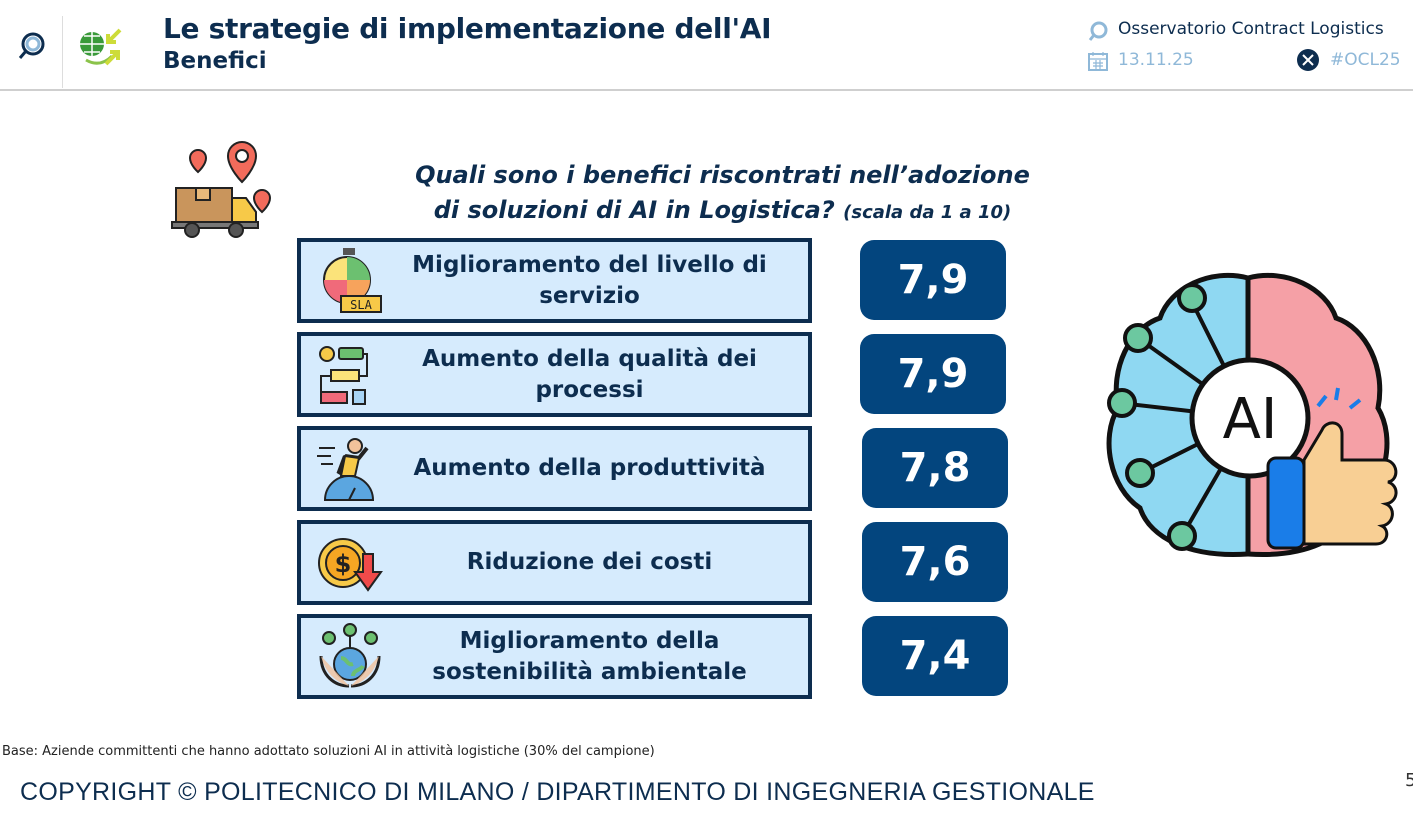  I want to click on benefit-row-productivity: Aumento della produttività, so click(554, 468).